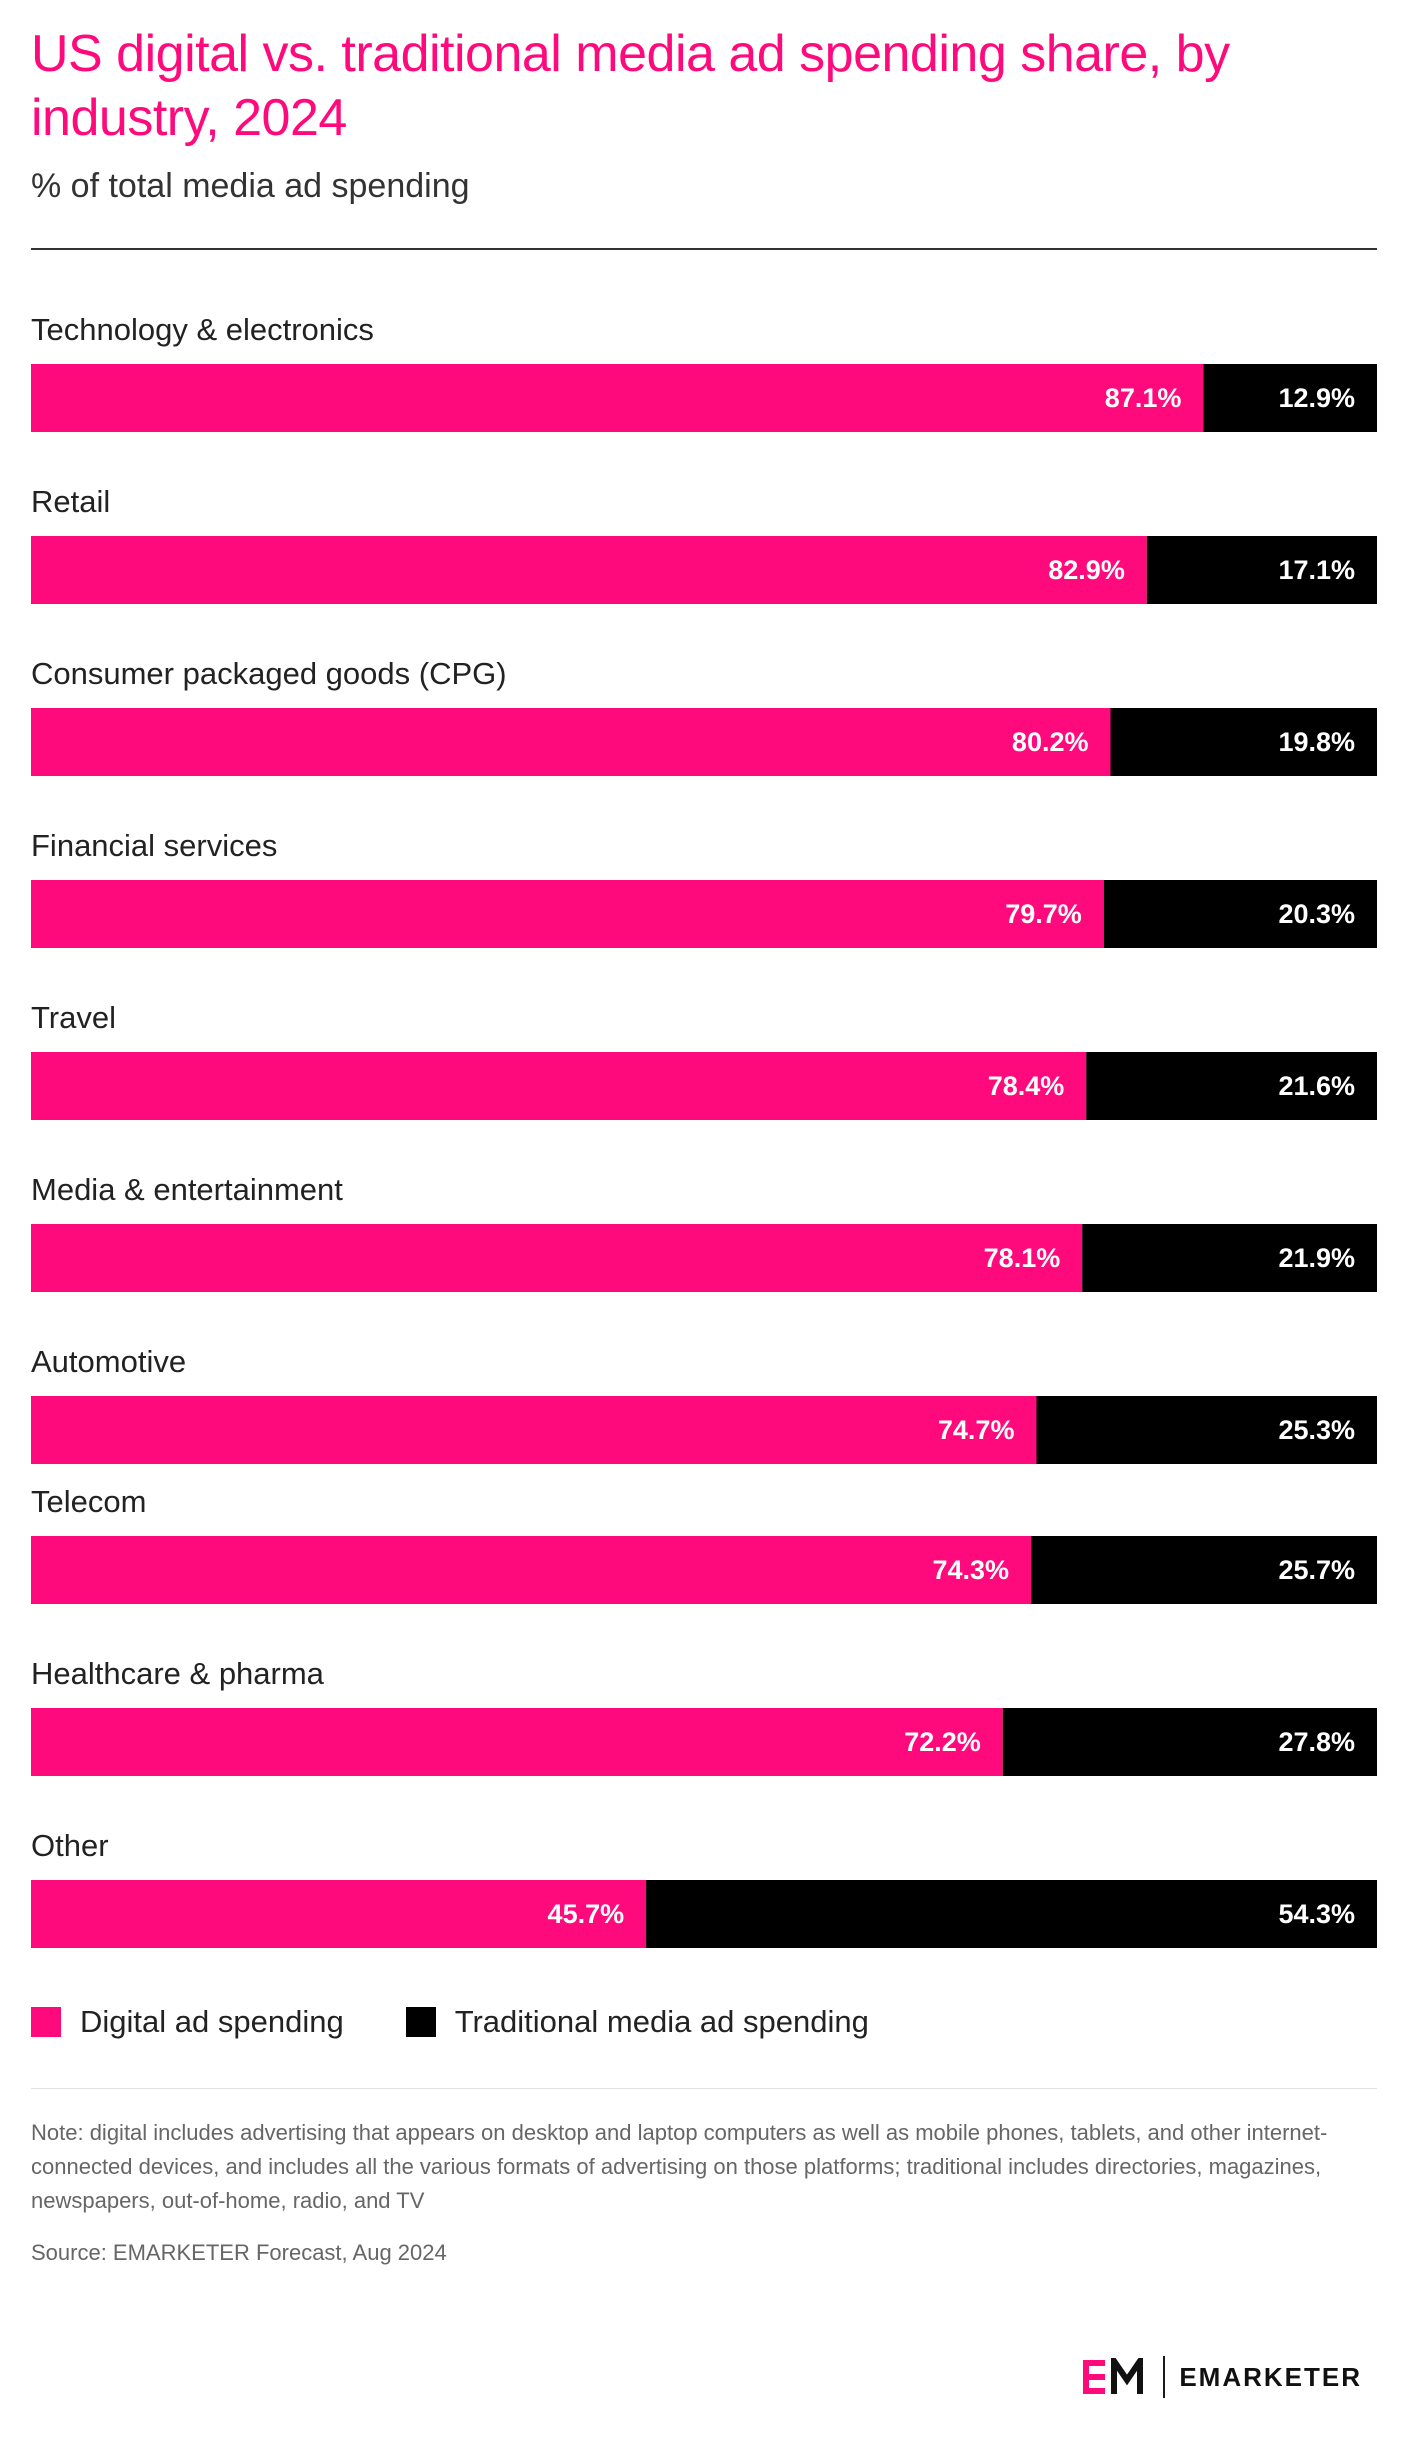 Image resolution: width=1408 pixels, height=2448 pixels. Describe the element at coordinates (661, 2021) in the screenshot. I see `legend-label-traditional: Traditional media ad spending` at that location.